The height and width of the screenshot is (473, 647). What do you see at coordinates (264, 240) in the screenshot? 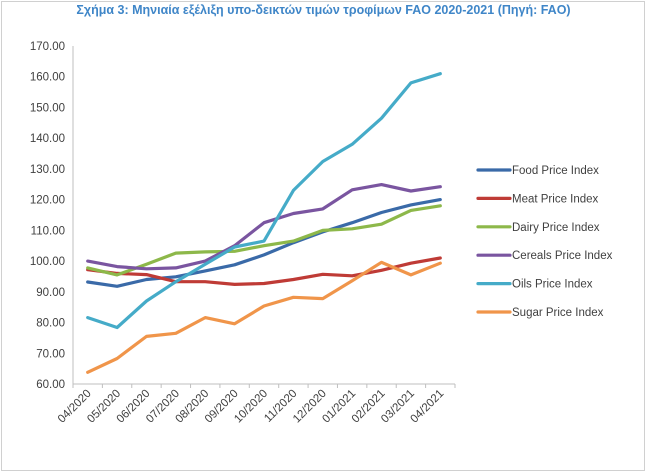
I see `series-line-dairy-price-index` at bounding box center [264, 240].